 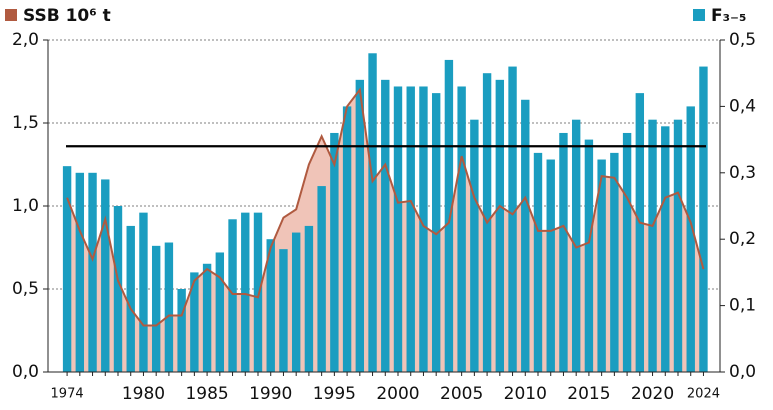 What do you see at coordinates (742, 173) in the screenshot?
I see `y2-tick-label: 0,3` at bounding box center [742, 173].